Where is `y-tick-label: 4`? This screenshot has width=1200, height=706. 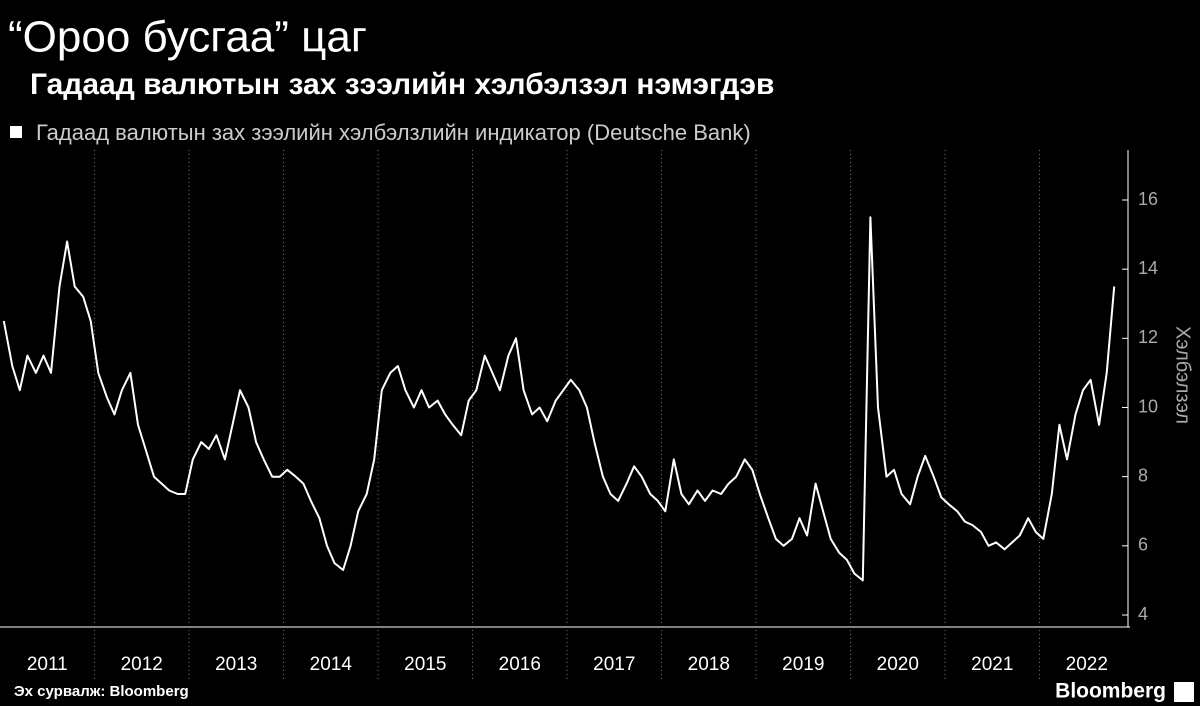
y-tick-label: 4 is located at coordinates (1143, 614).